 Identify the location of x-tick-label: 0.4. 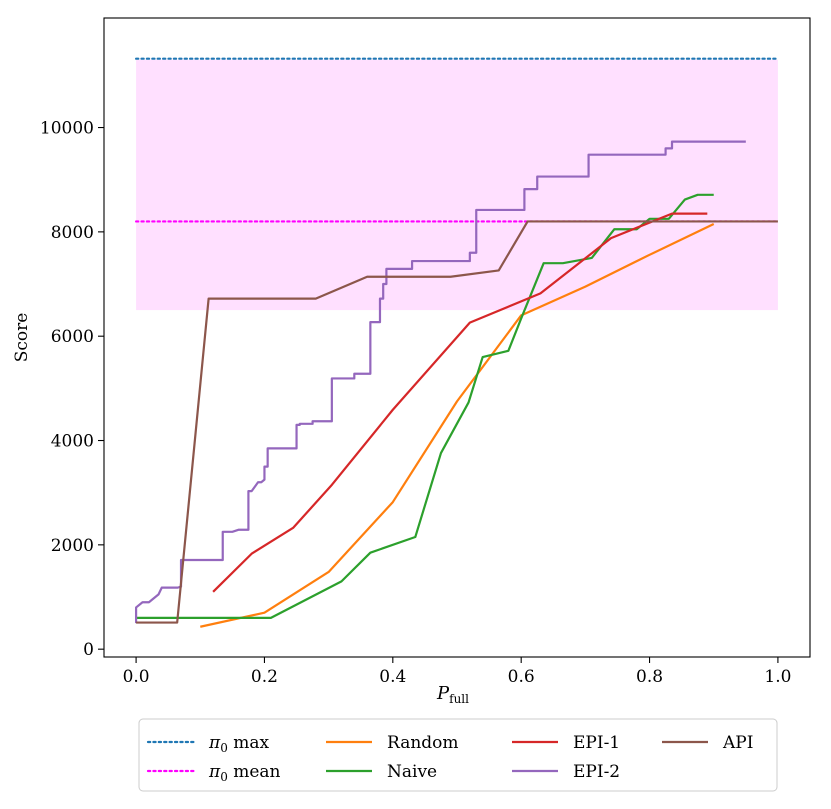
(392, 677).